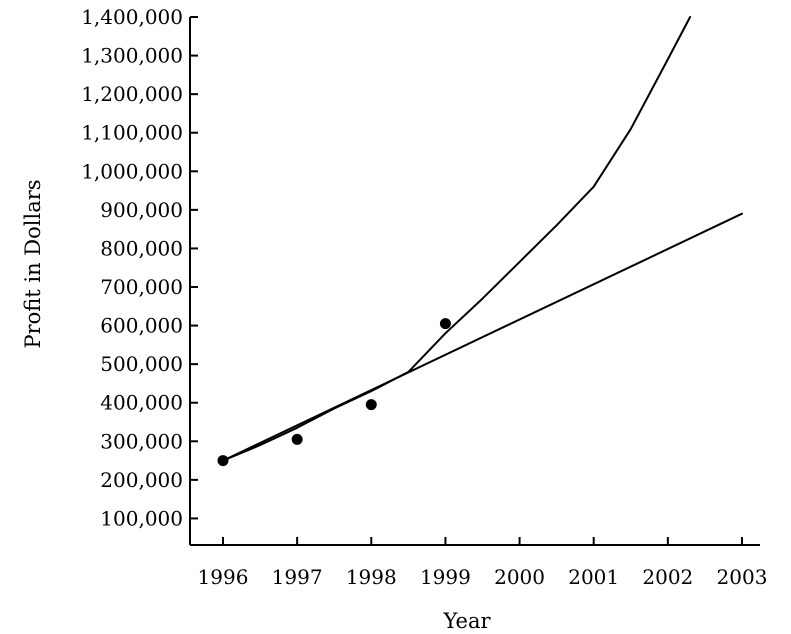 This screenshot has width=791, height=634. Describe the element at coordinates (141, 287) in the screenshot. I see `y-tick-label: 700,000` at that location.